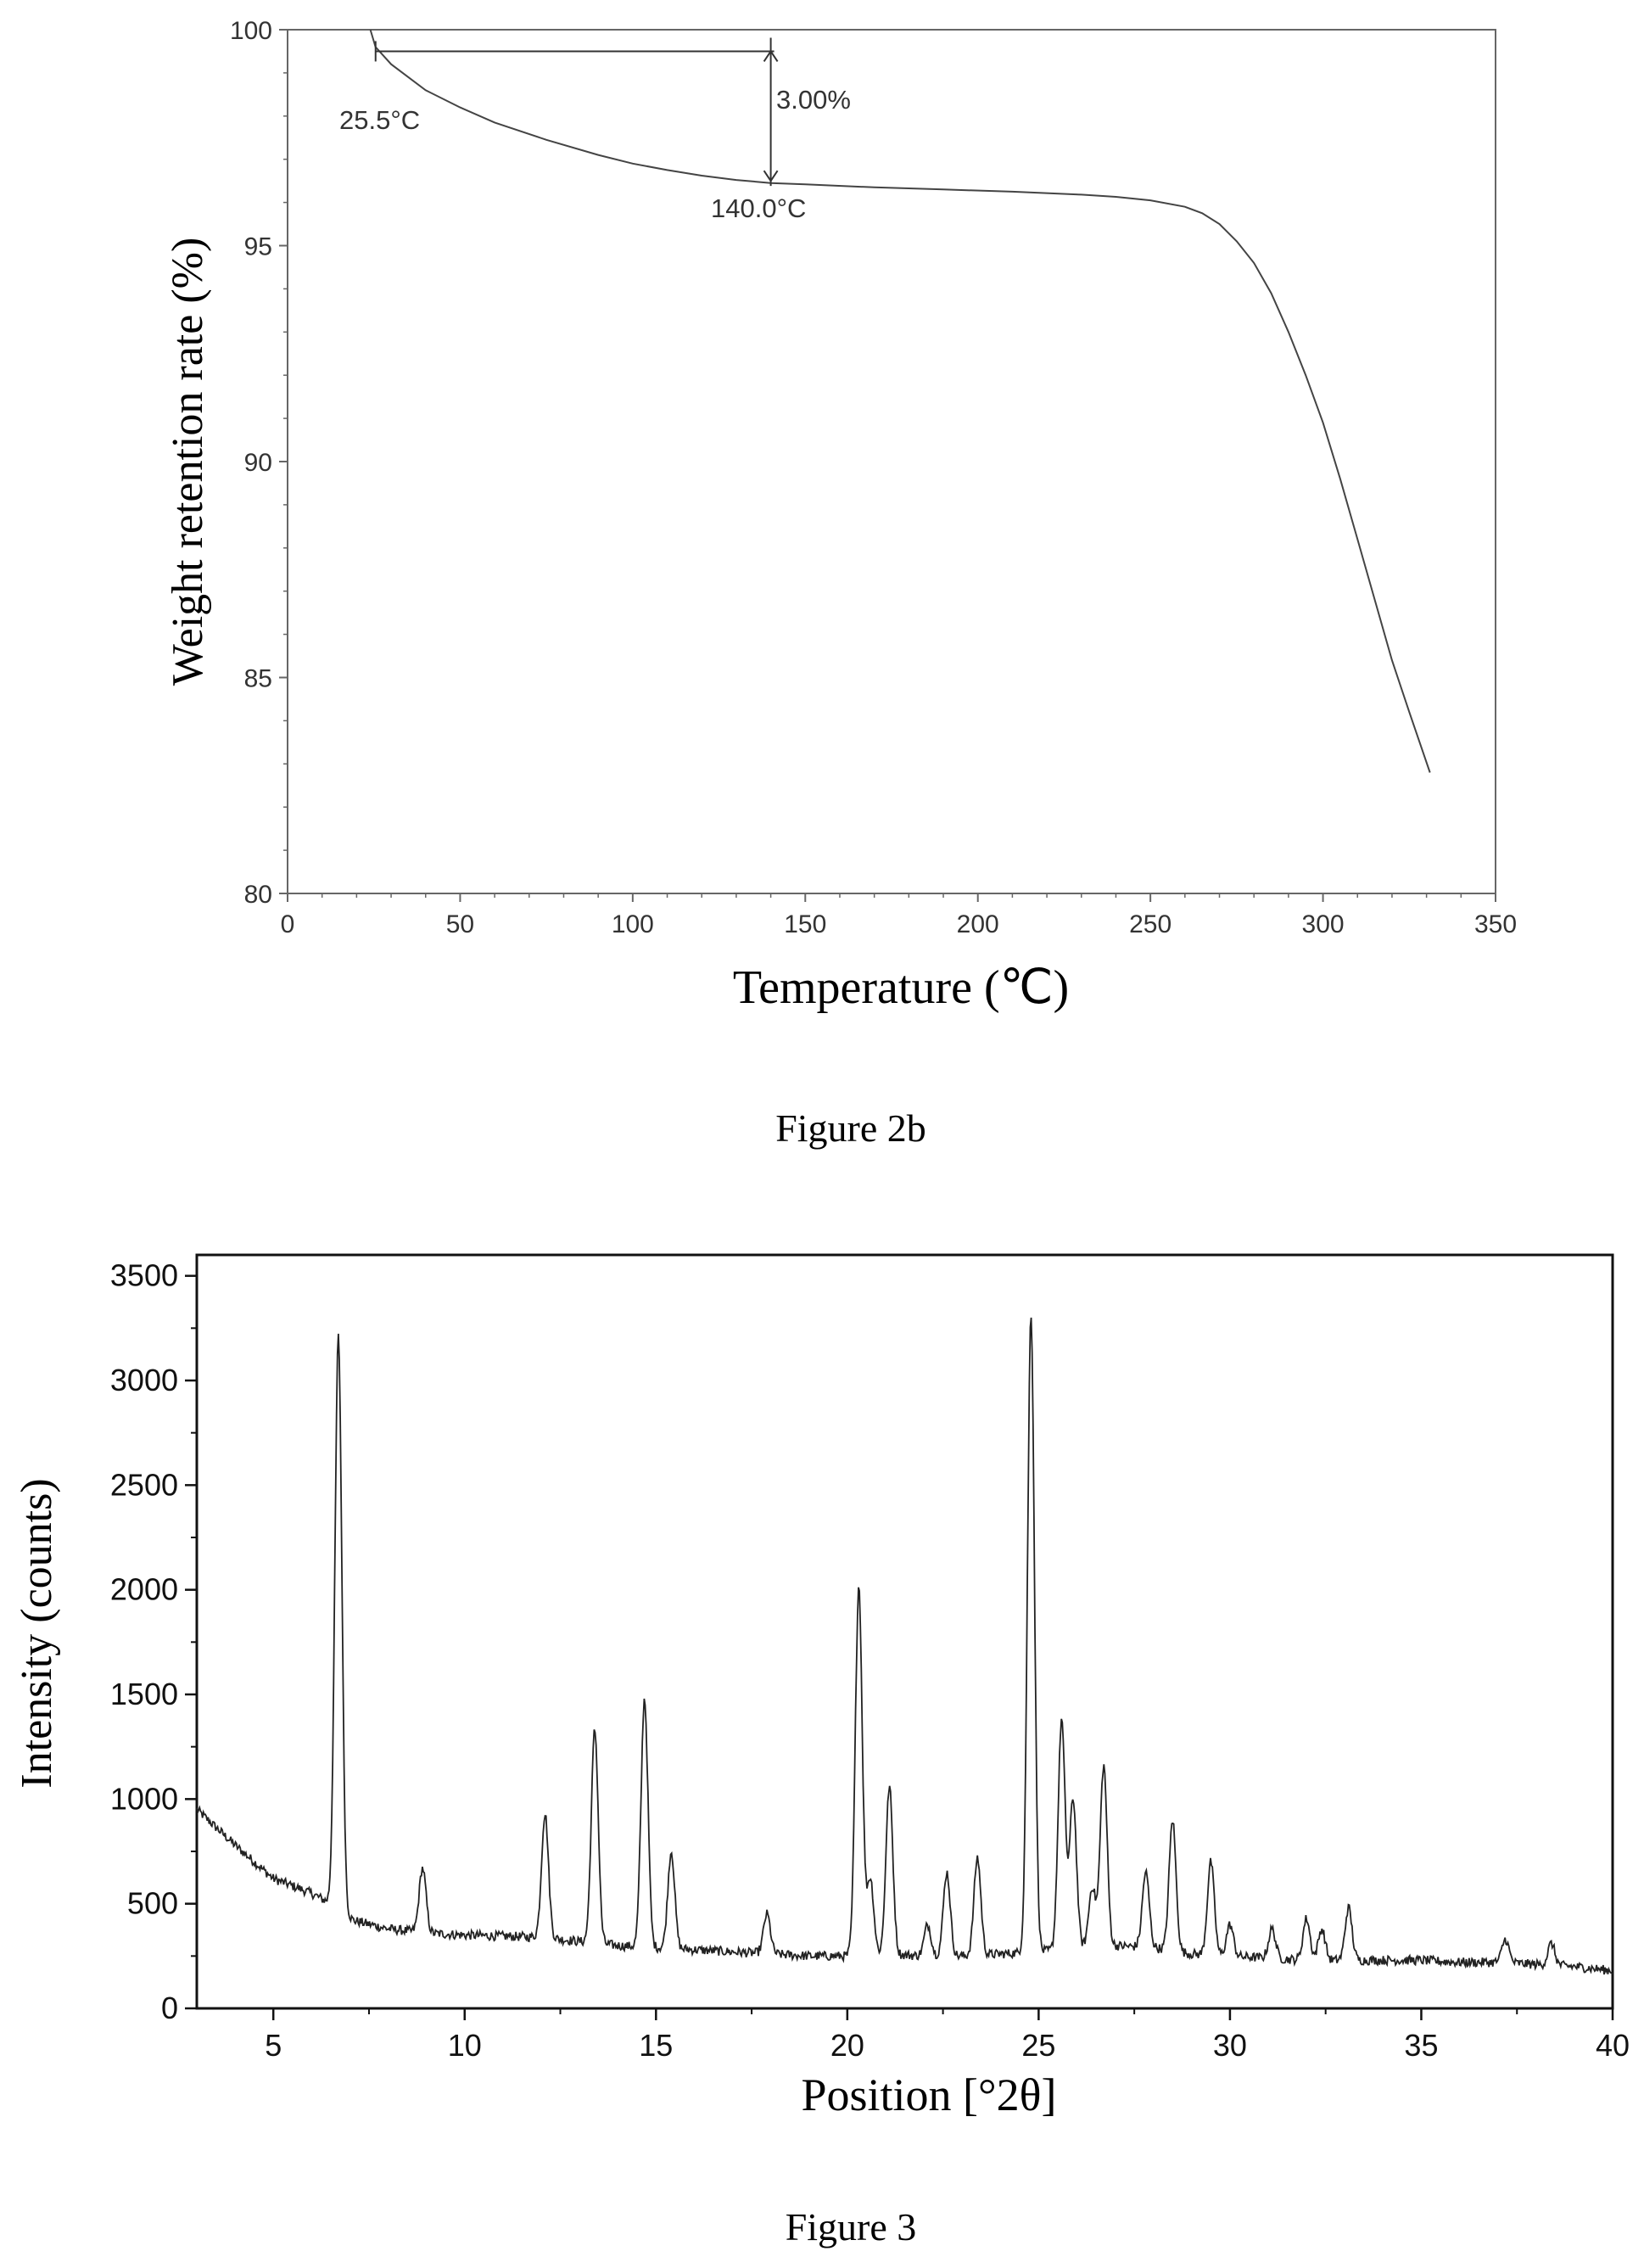  Describe the element at coordinates (465, 2046) in the screenshot. I see `xrd-x-tick-label: 10` at that location.